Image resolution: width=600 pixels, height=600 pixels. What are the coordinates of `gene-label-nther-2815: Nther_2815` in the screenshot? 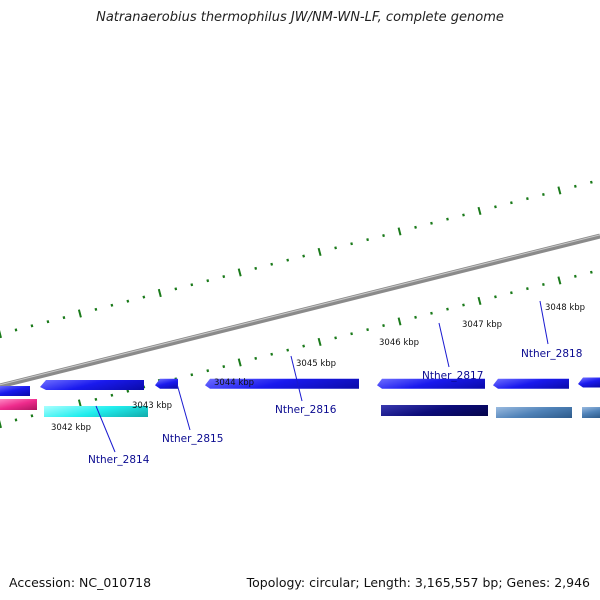 It's located at (192, 439).